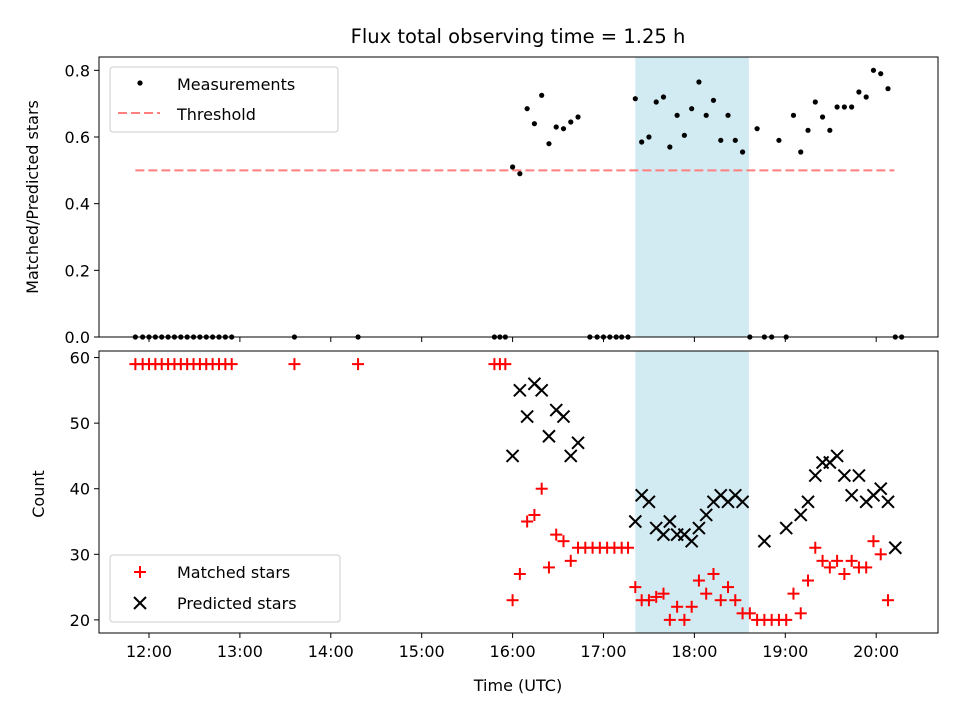 The image size is (960, 720). What do you see at coordinates (225, 588) in the screenshot?
I see `bottom-legend-box` at bounding box center [225, 588].